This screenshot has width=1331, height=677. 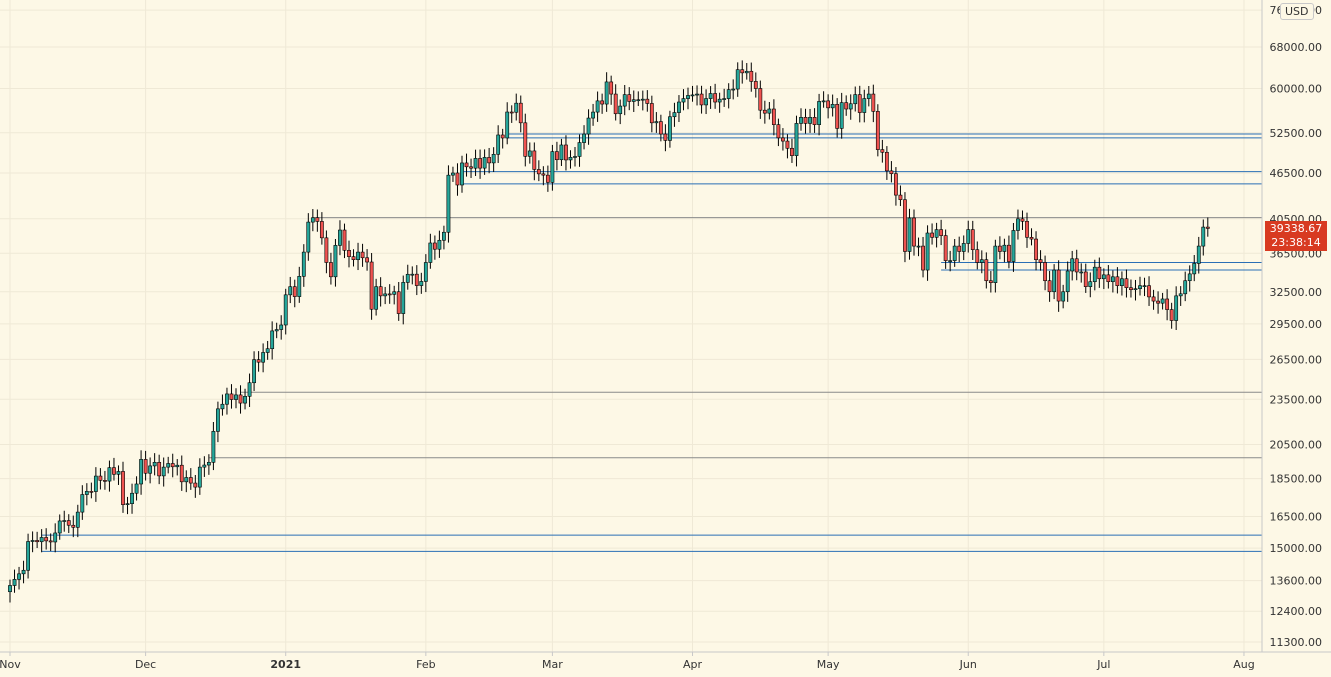 I want to click on x-tick-label: Apr, so click(x=693, y=664).